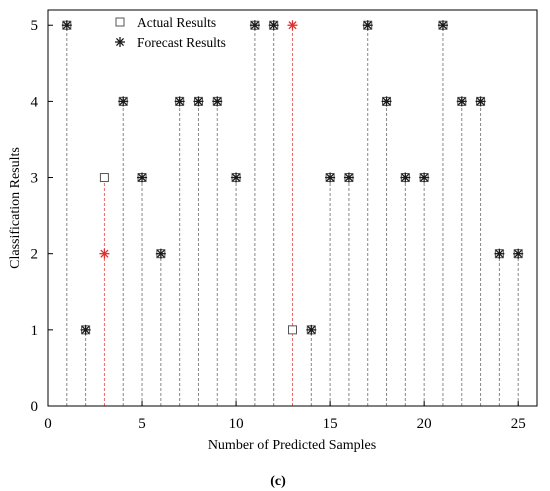 This screenshot has height=491, width=550. Describe the element at coordinates (518, 424) in the screenshot. I see `x-tick-label: 25` at that location.